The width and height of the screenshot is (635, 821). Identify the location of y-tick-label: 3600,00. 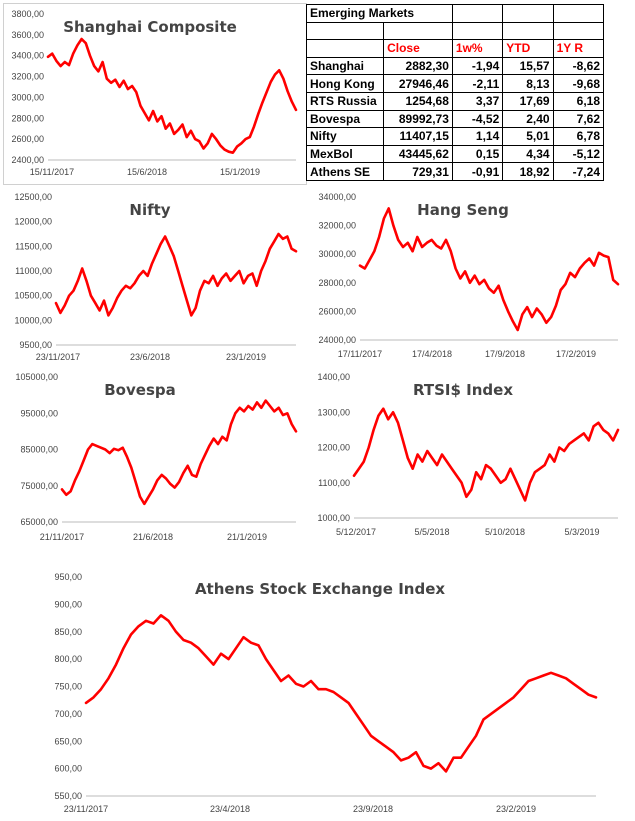
(27, 35).